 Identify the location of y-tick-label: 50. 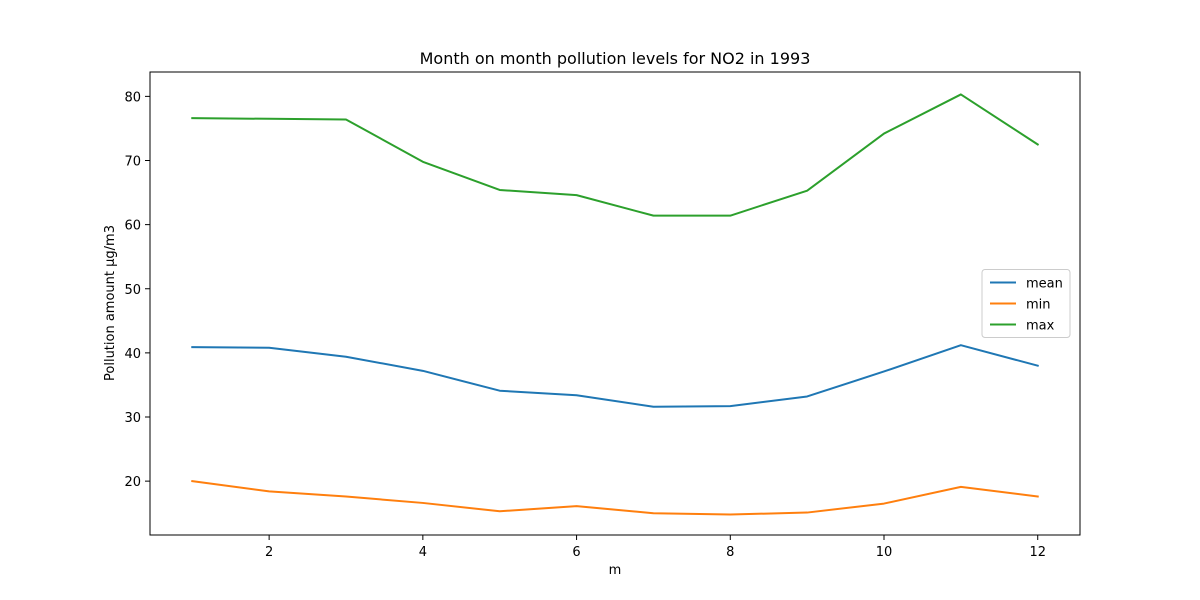
(132, 290).